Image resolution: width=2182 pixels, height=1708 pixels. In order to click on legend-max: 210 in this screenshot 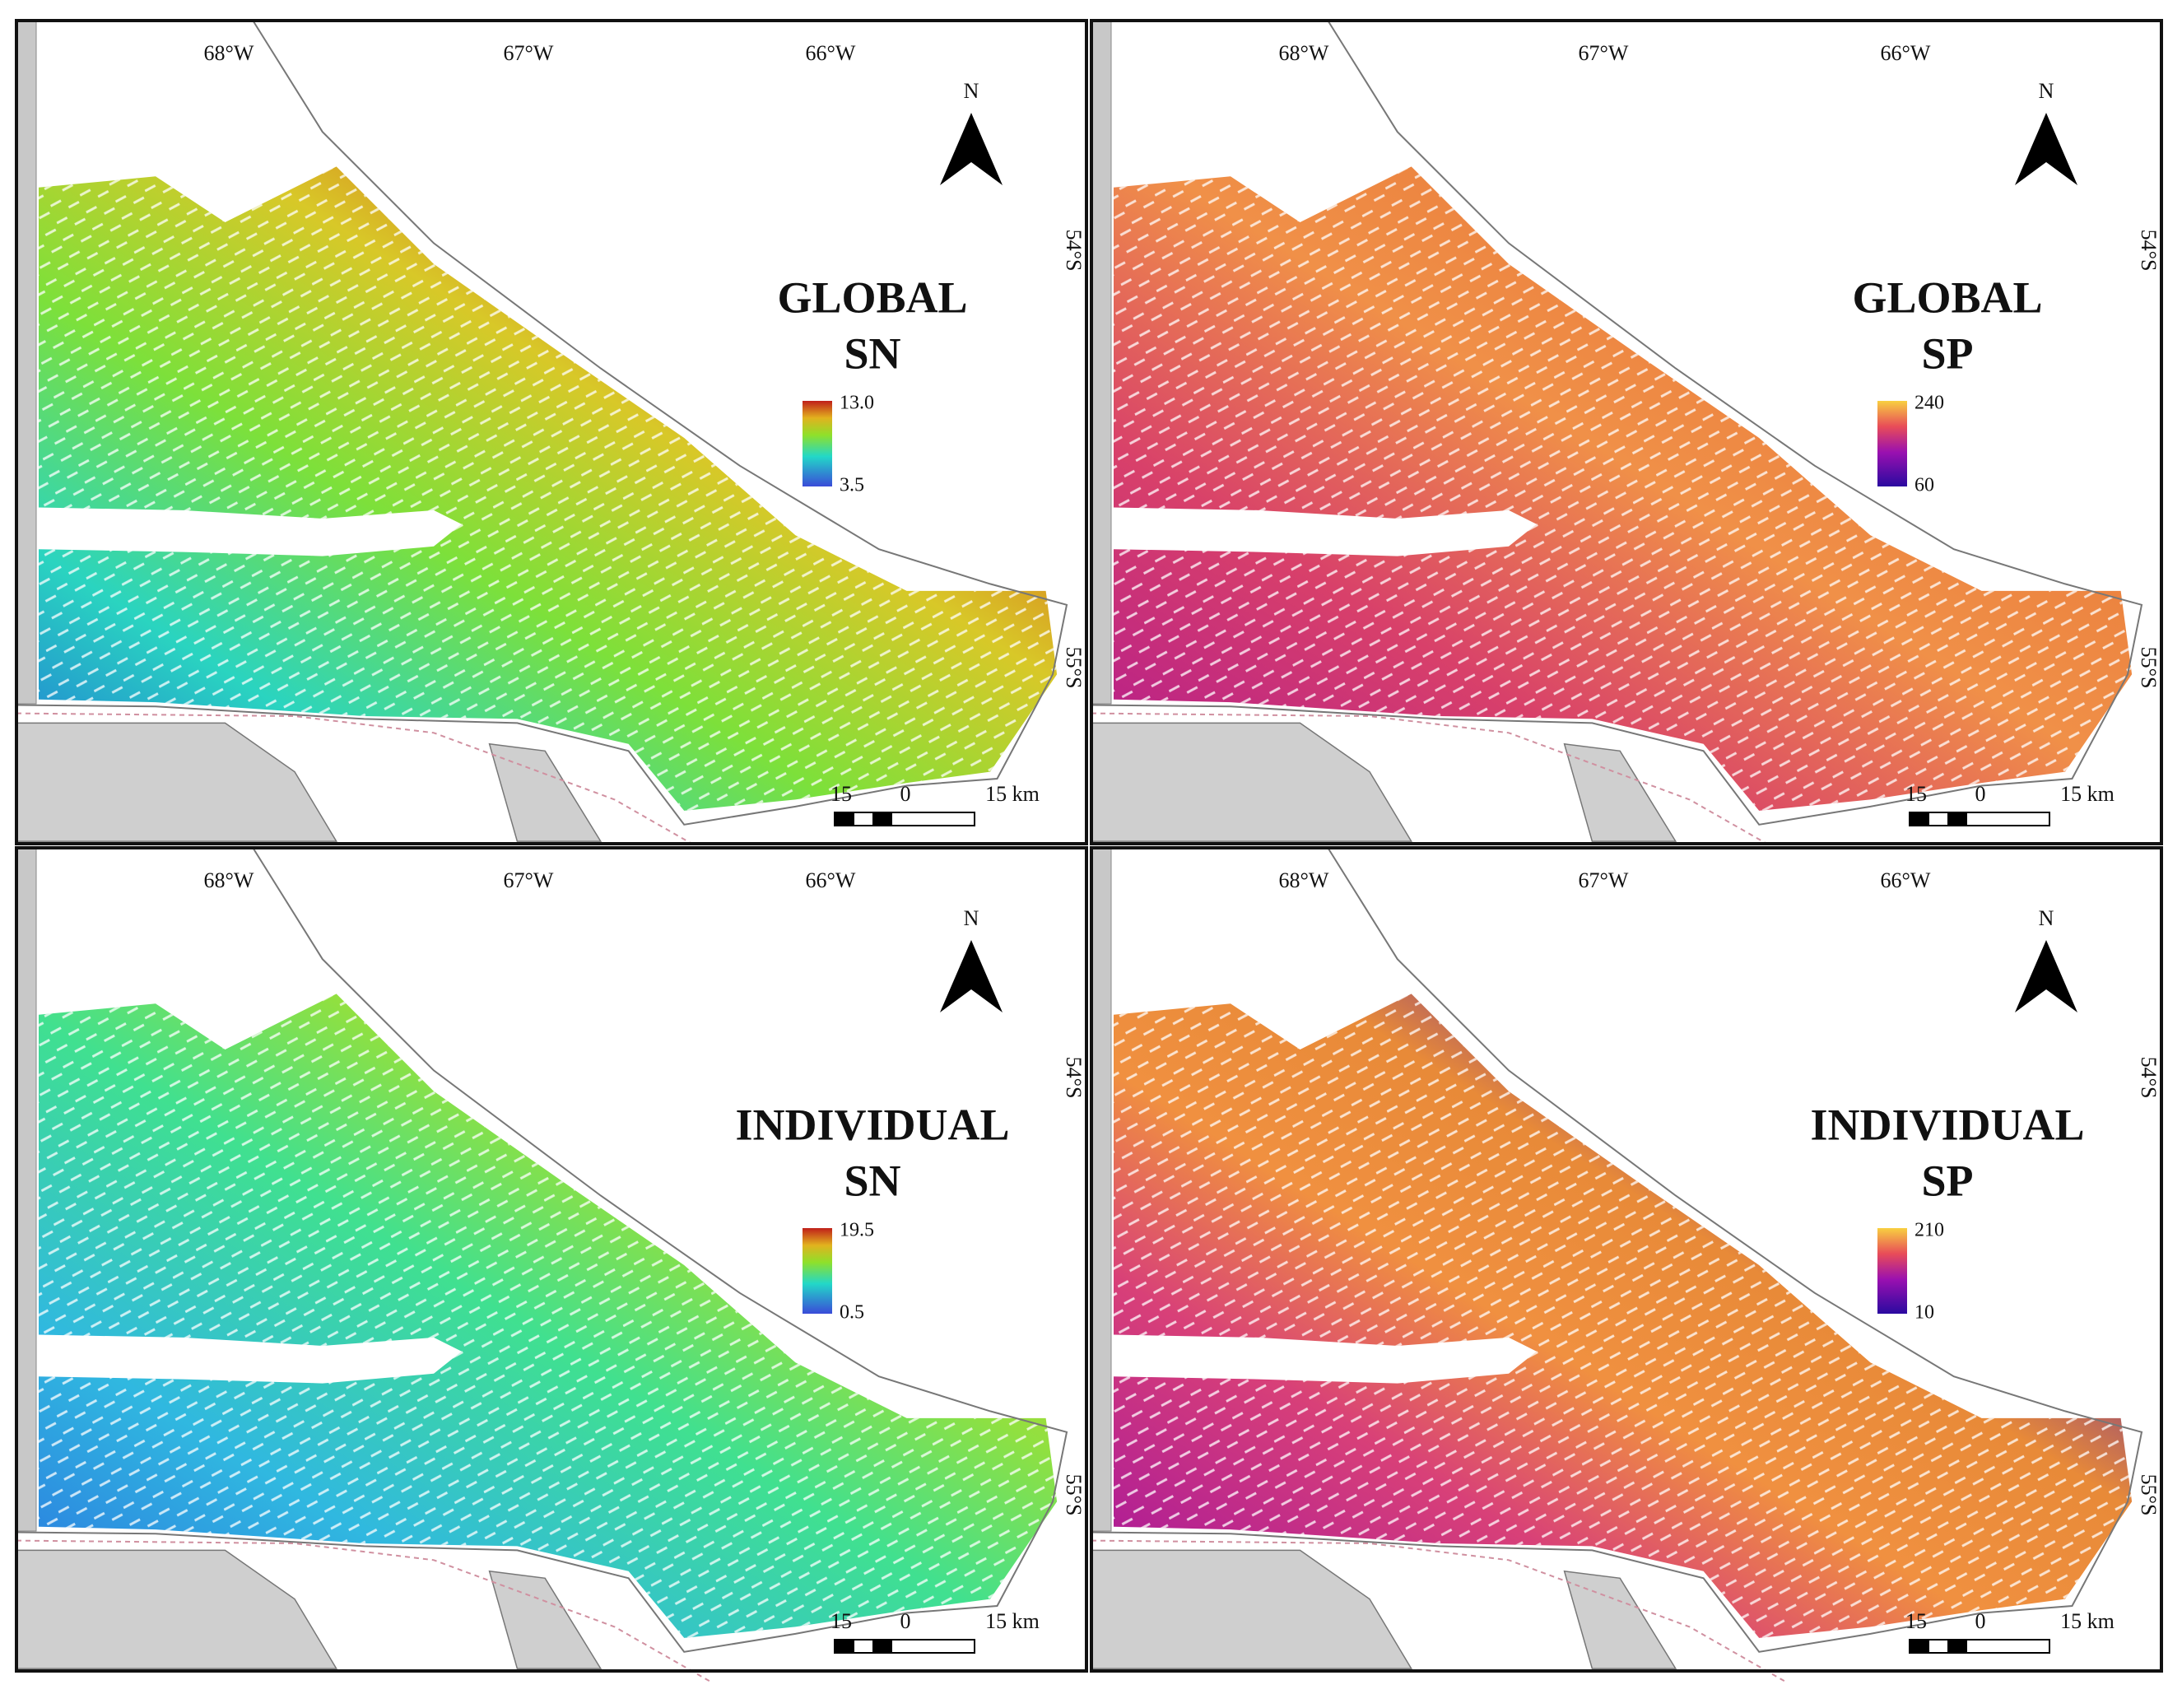, I will do `click(1929, 1230)`.